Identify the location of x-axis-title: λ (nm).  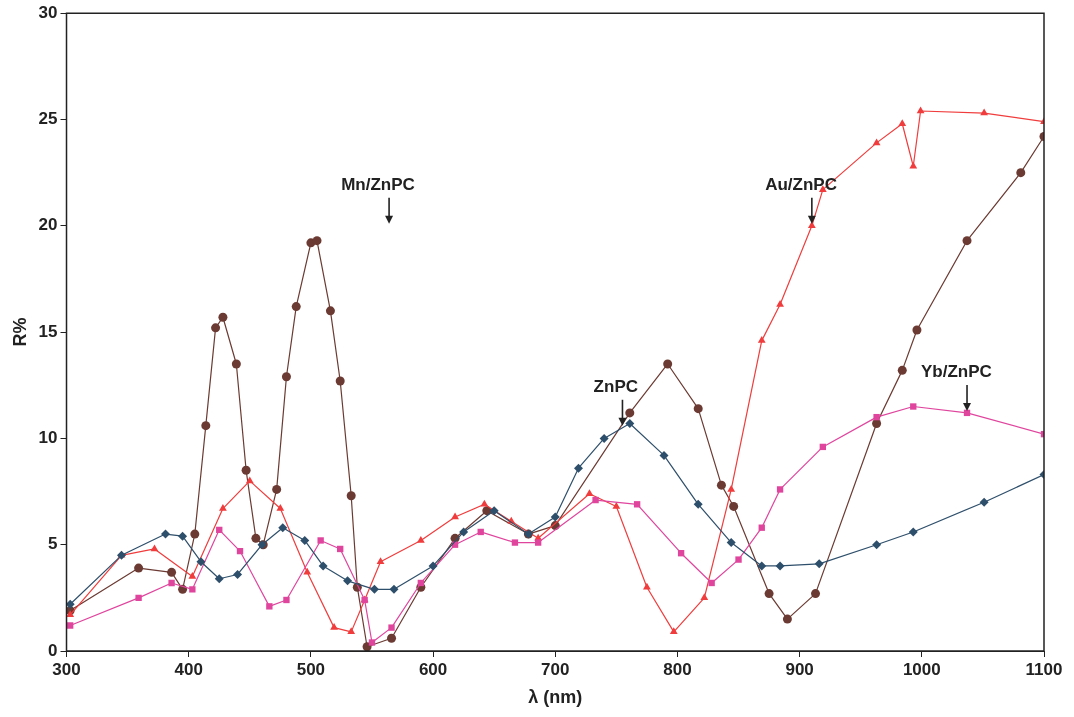
(555, 697).